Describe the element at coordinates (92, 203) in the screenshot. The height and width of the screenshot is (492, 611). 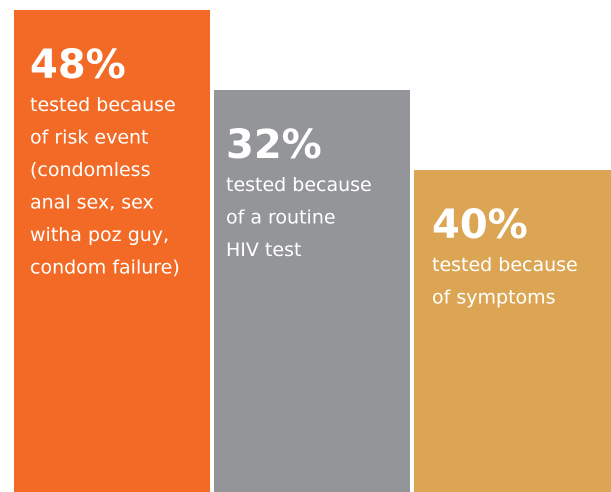
I see `panel-description: anal sex, sex` at that location.